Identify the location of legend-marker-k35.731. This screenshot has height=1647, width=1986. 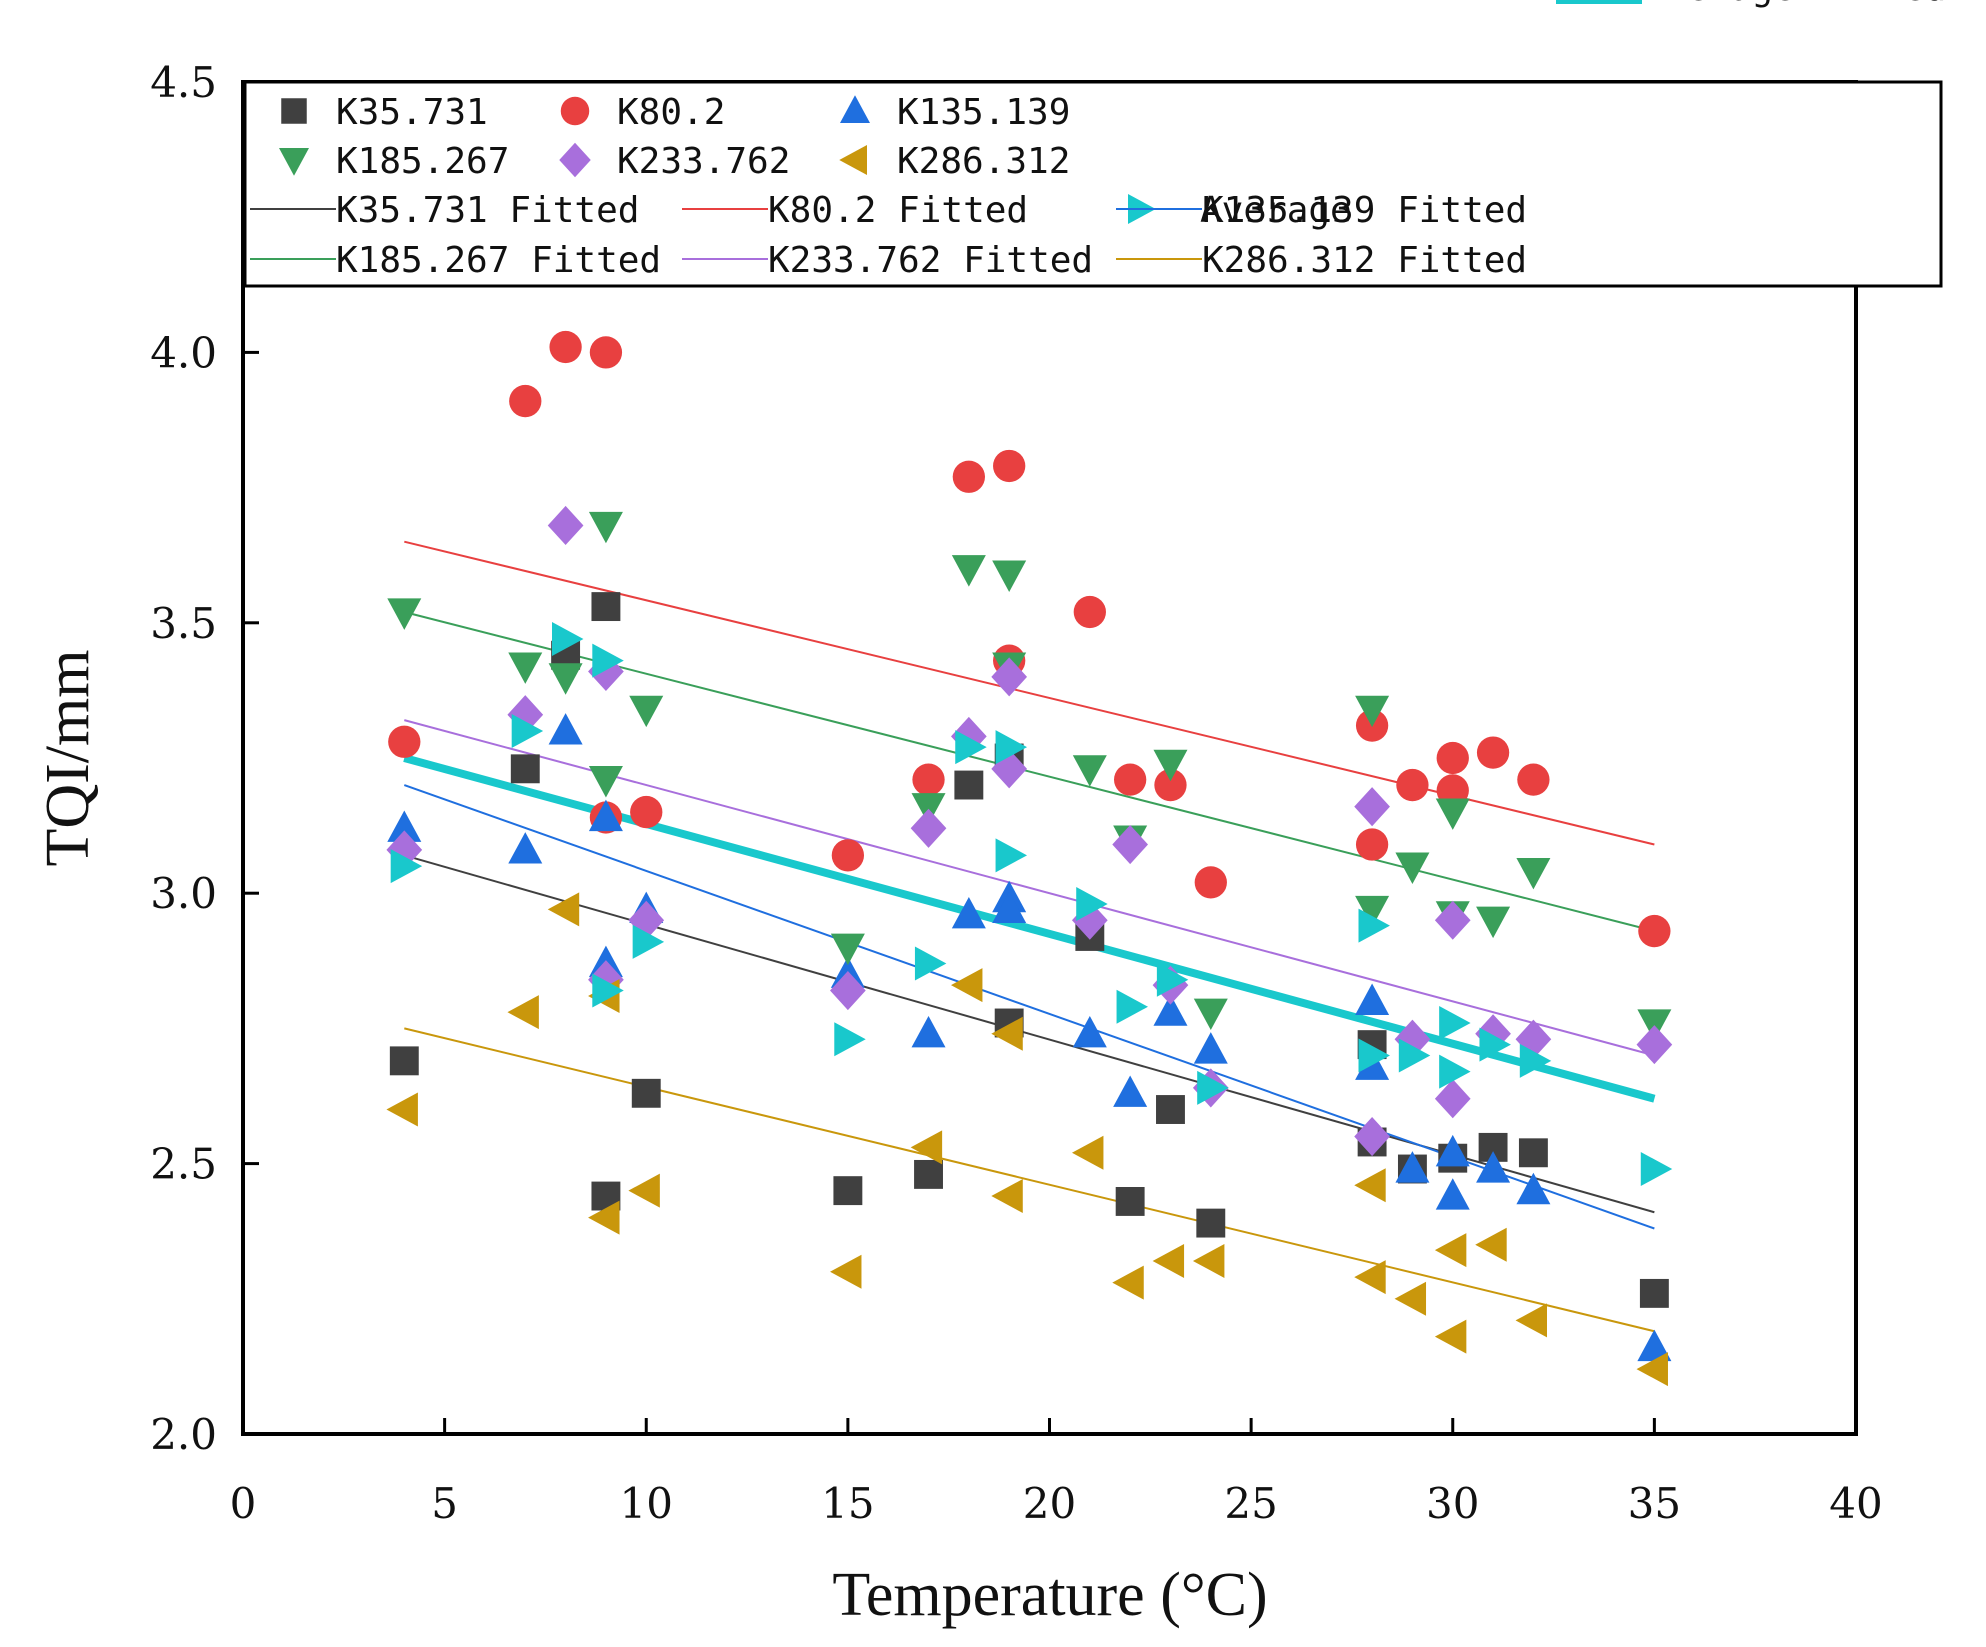
(294, 111).